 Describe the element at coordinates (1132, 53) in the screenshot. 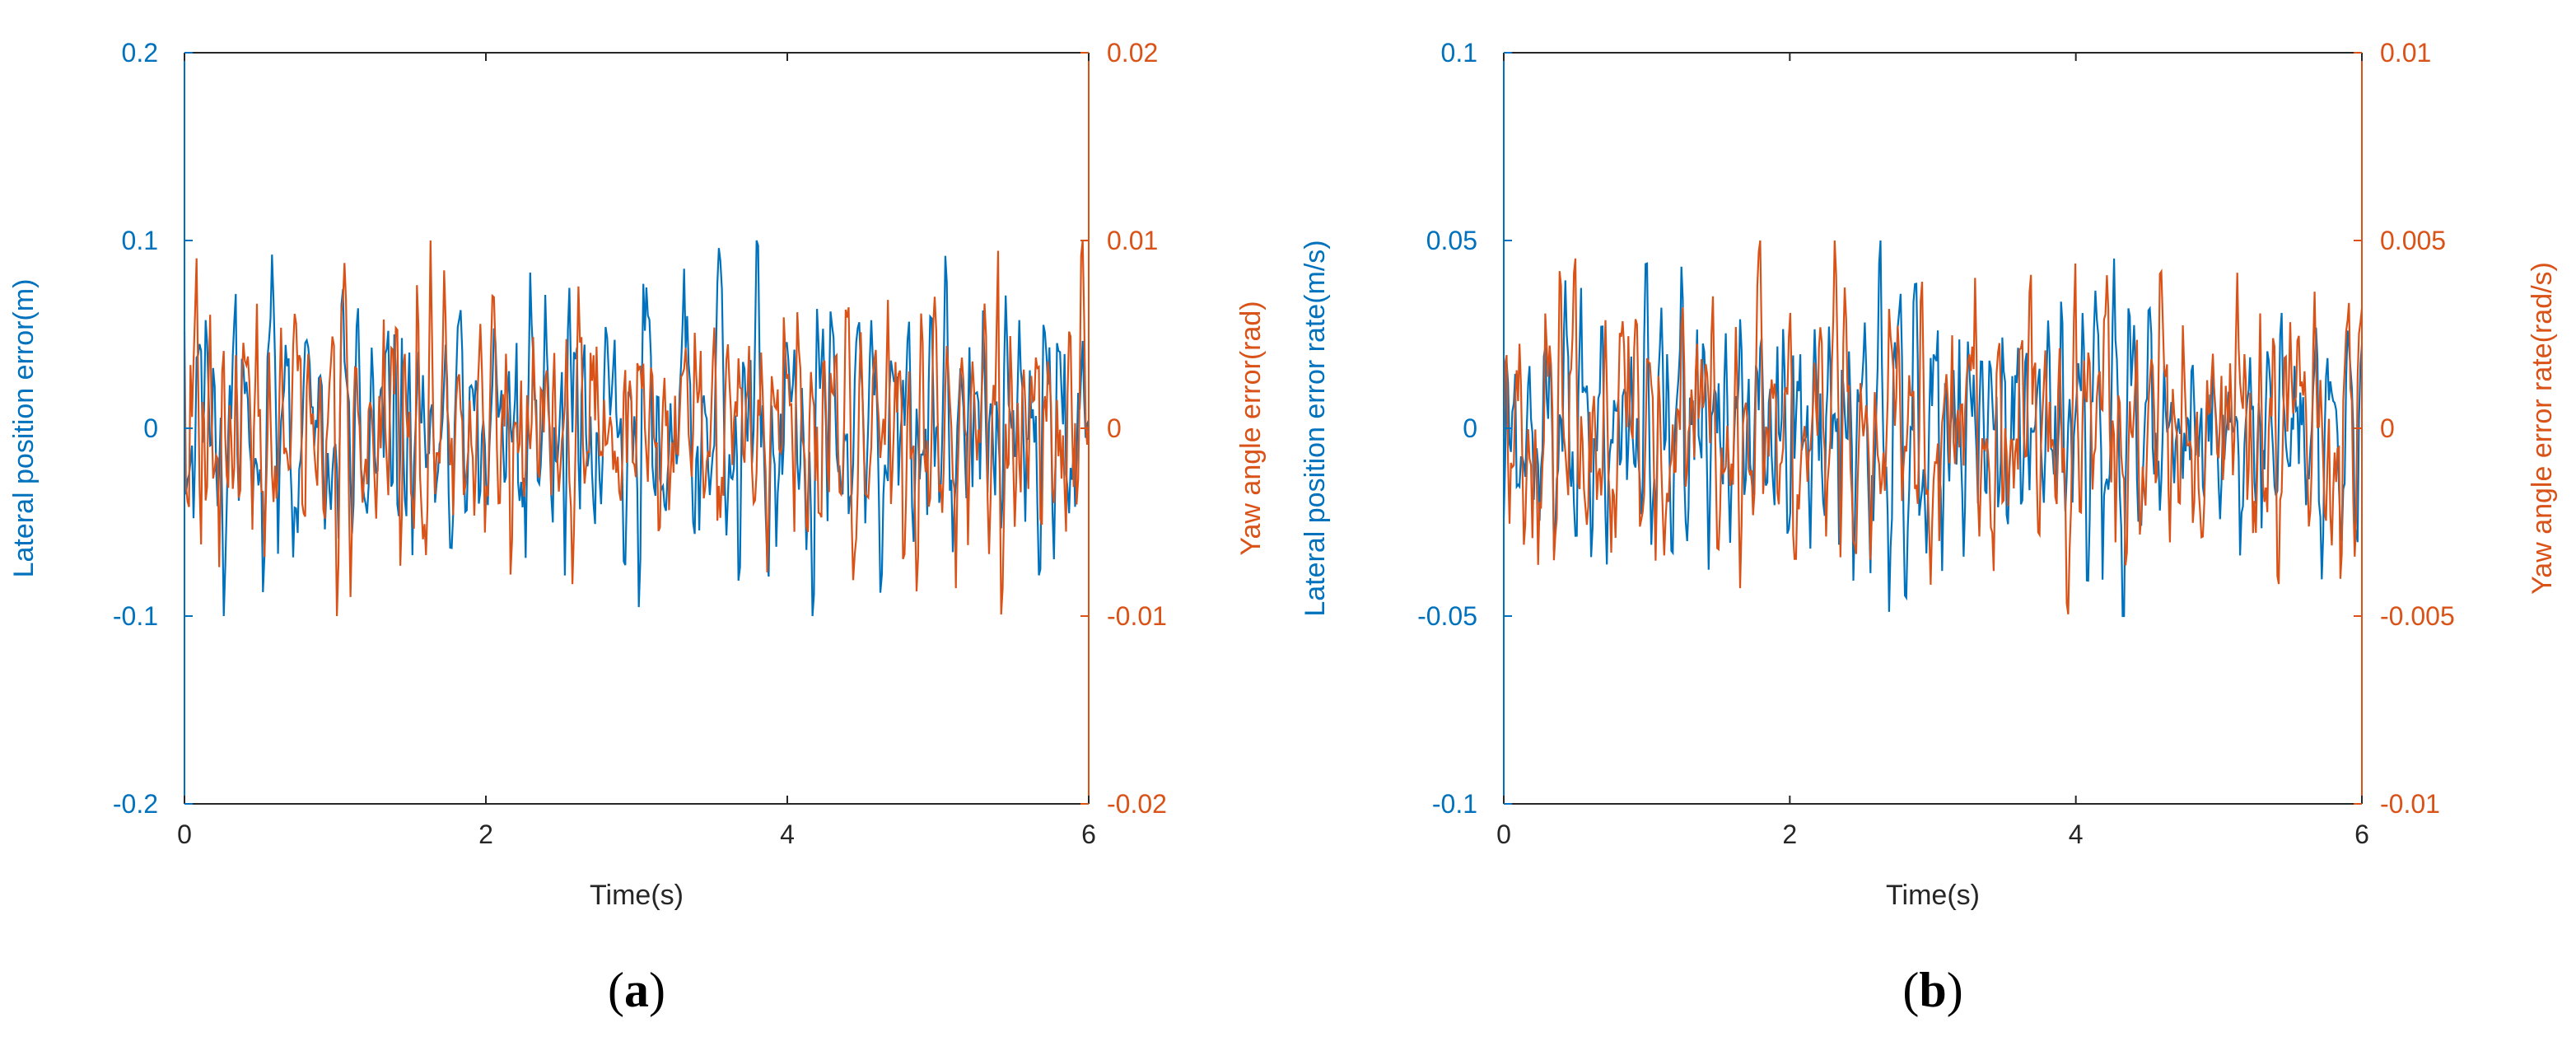

I see `y-tick-label-right: 0.02` at that location.